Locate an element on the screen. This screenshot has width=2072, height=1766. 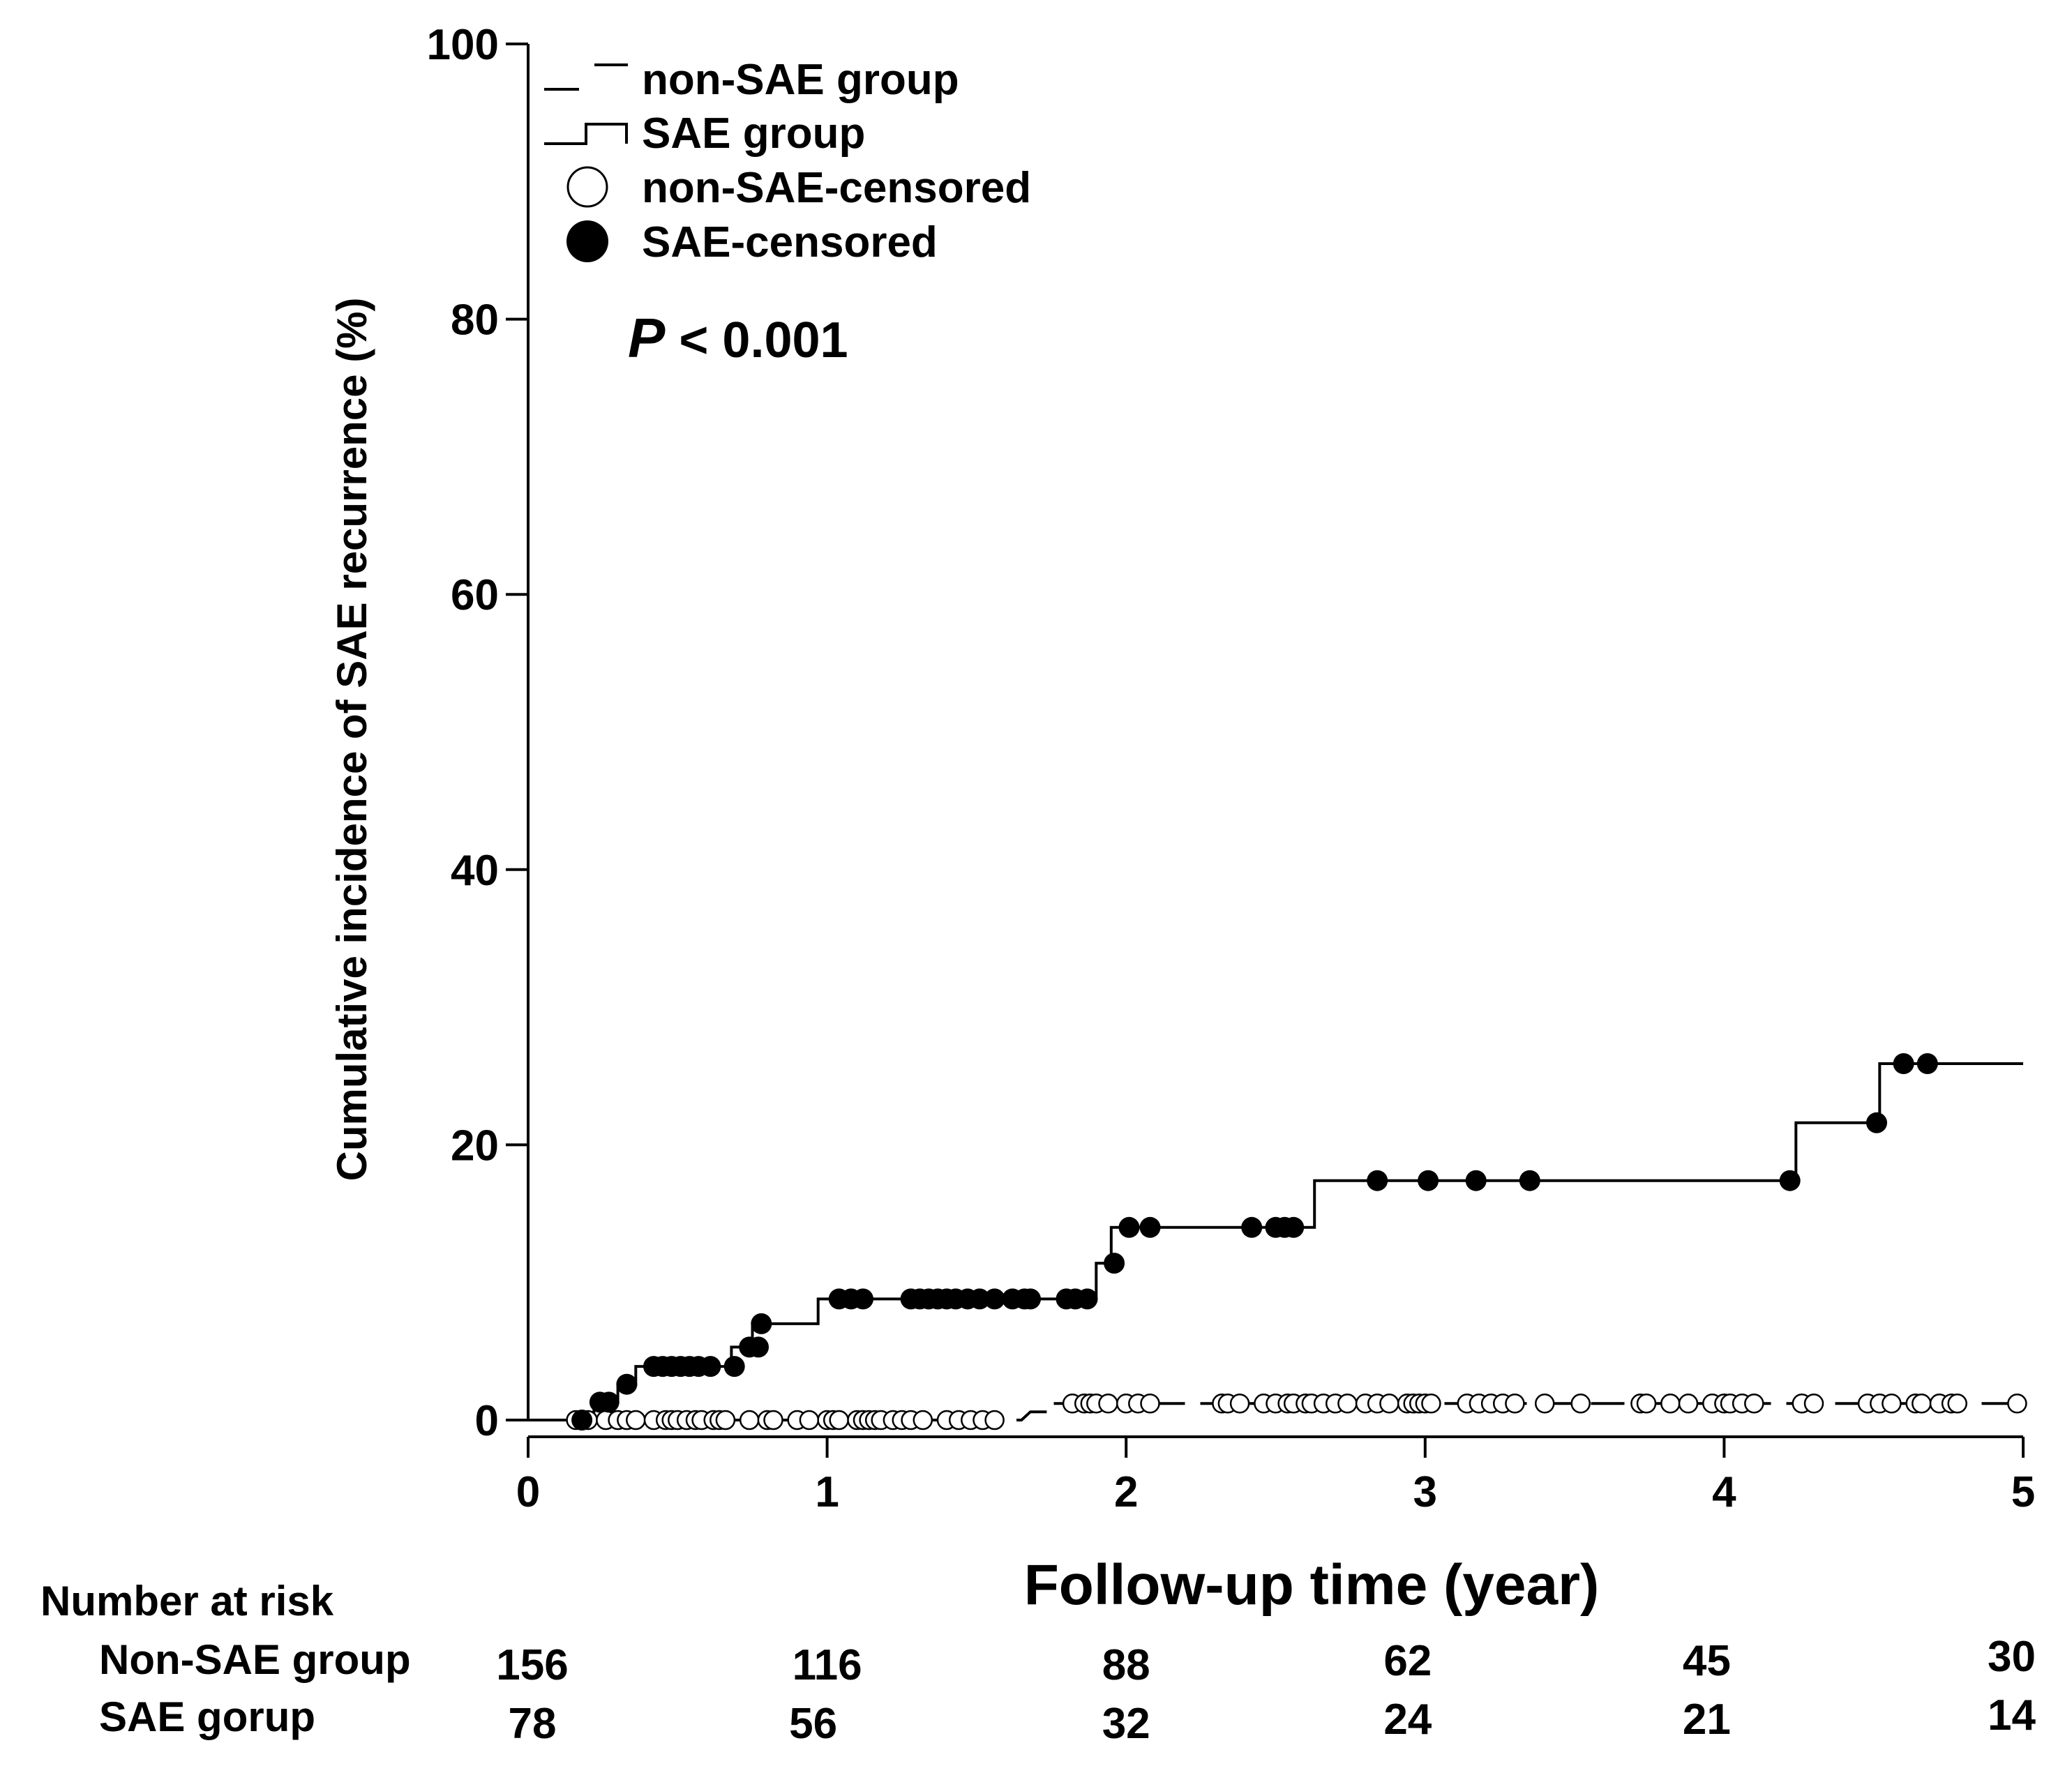
legend-label: non-SAE group is located at coordinates (800, 80).